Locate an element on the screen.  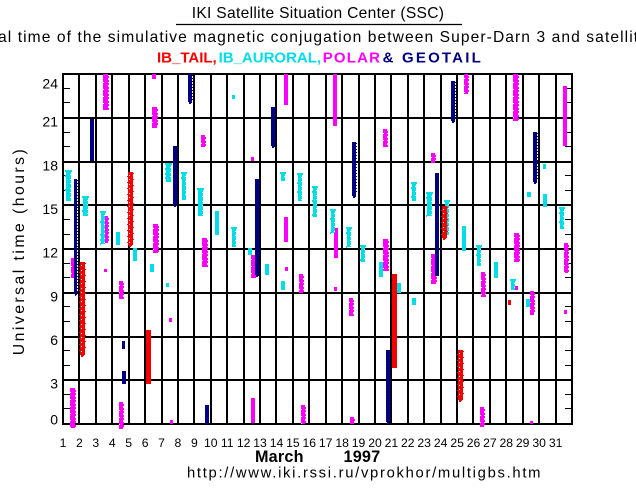
svg-text: 10 is located at coordinates (211, 443).